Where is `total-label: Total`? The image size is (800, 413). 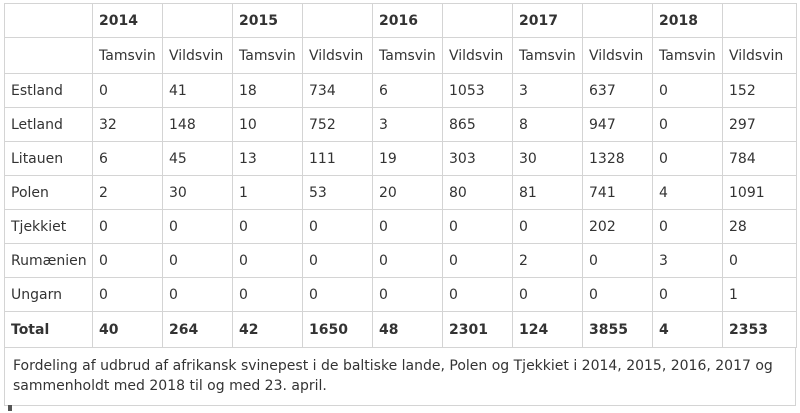 total-label: Total is located at coordinates (48, 329).